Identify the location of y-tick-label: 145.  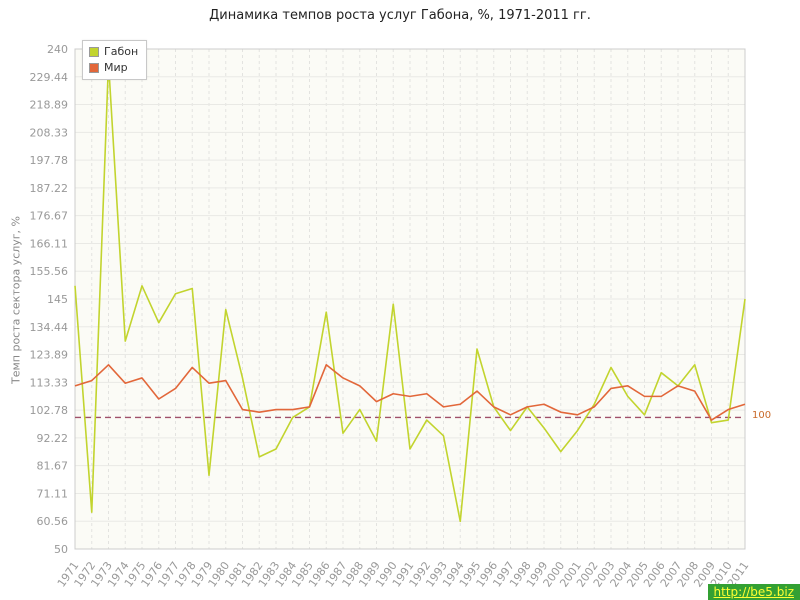
(57, 299).